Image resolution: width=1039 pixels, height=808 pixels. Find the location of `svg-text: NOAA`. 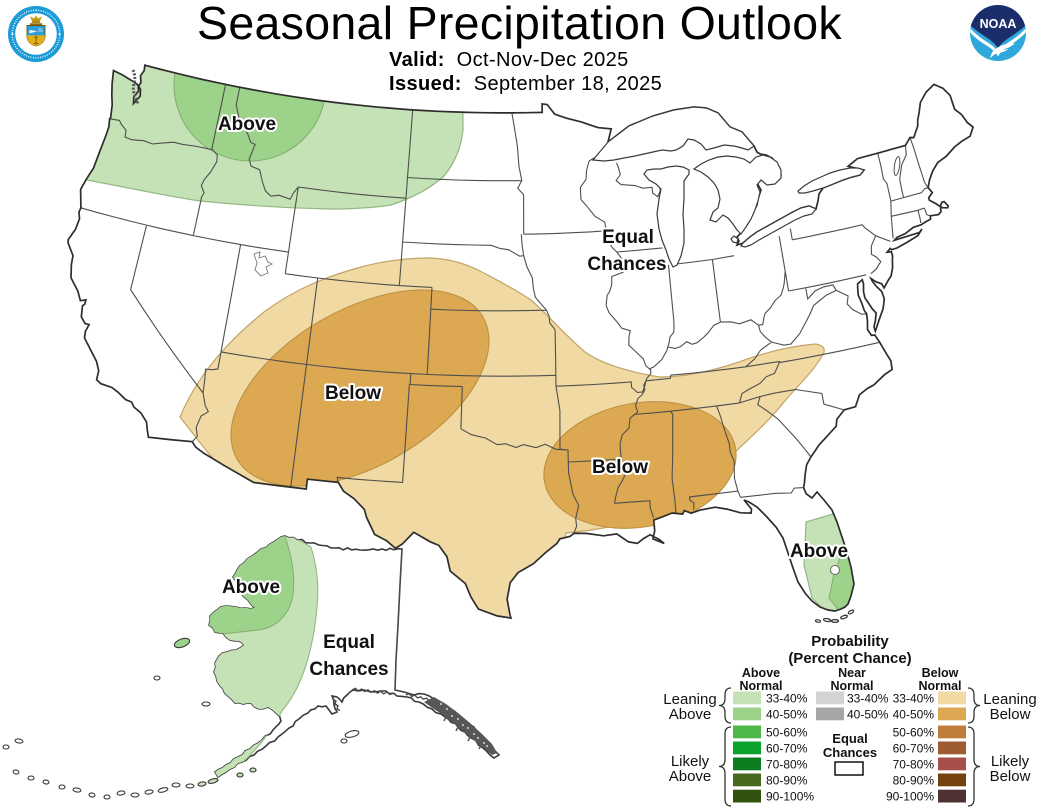

svg-text: NOAA is located at coordinates (998, 24).